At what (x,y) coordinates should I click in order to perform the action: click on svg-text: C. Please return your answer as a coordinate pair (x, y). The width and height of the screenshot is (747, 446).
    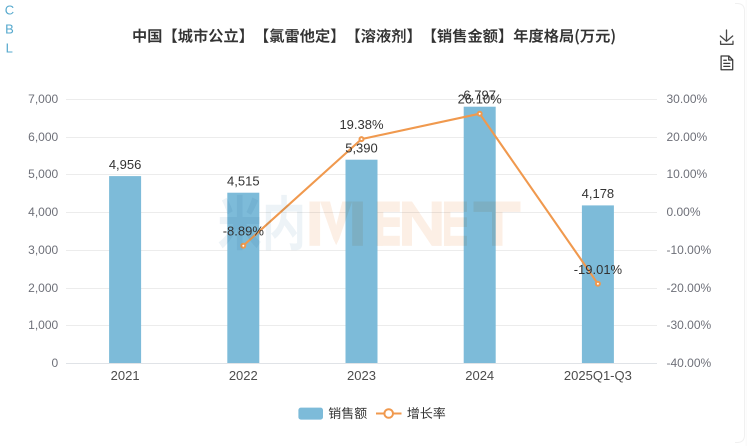
    Looking at the image, I should click on (9, 10).